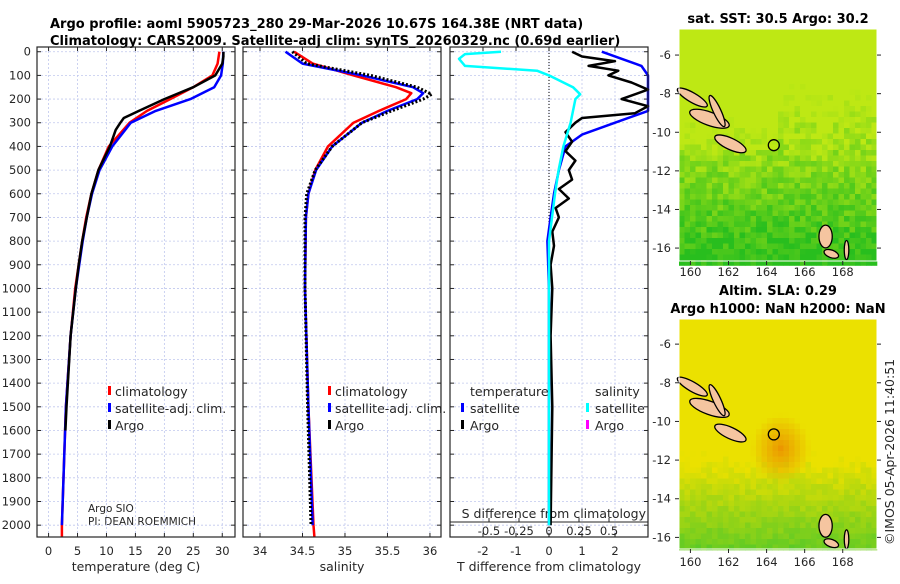 The image size is (900, 584). What do you see at coordinates (489, 531) in the screenshot?
I see `s-tick-label: -0.5` at bounding box center [489, 531].